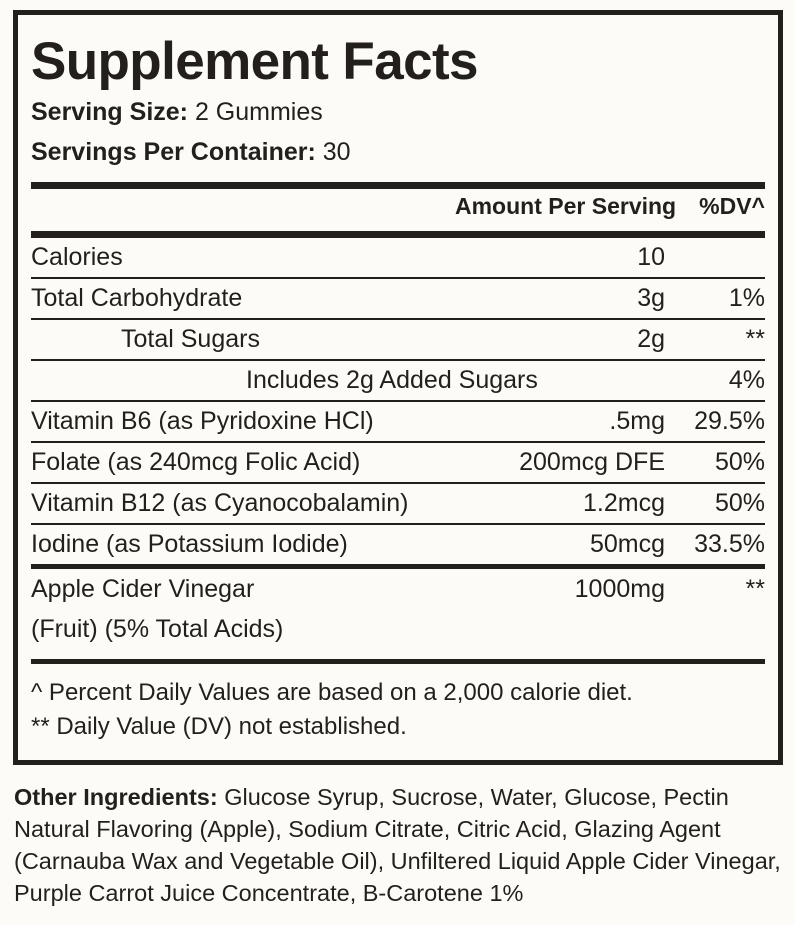  I want to click on nutrient-amount: 10, so click(651, 257).